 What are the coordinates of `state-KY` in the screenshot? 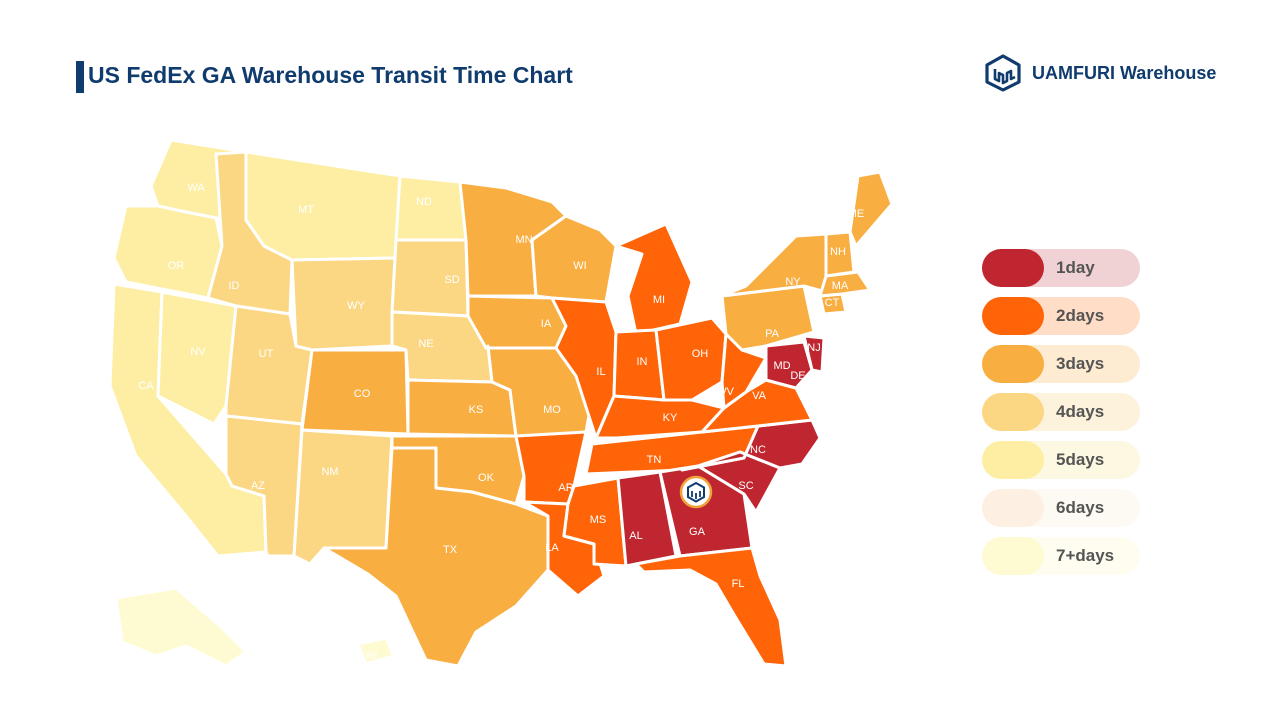 It's located at (660, 417).